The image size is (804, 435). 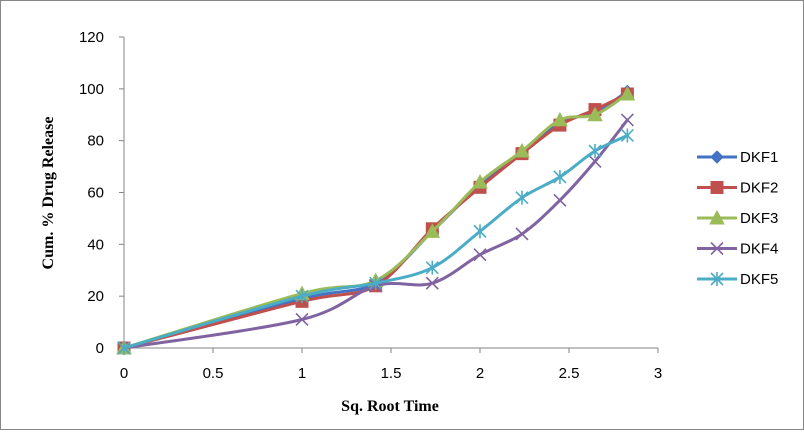 What do you see at coordinates (48, 193) in the screenshot?
I see `y-axis-title: Cum. % Drug Release` at bounding box center [48, 193].